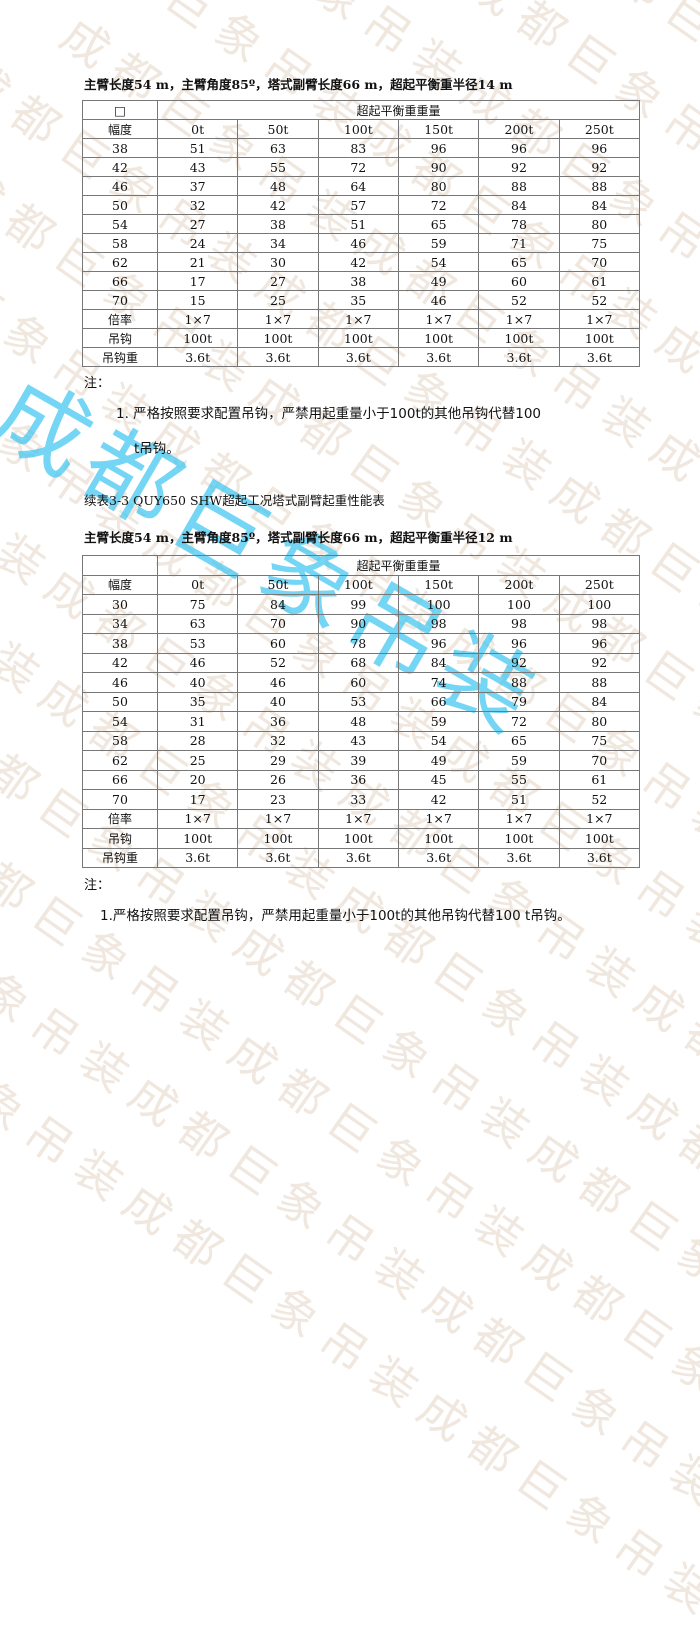  What do you see at coordinates (120, 186) in the screenshot?
I see `row-label: 46` at bounding box center [120, 186].